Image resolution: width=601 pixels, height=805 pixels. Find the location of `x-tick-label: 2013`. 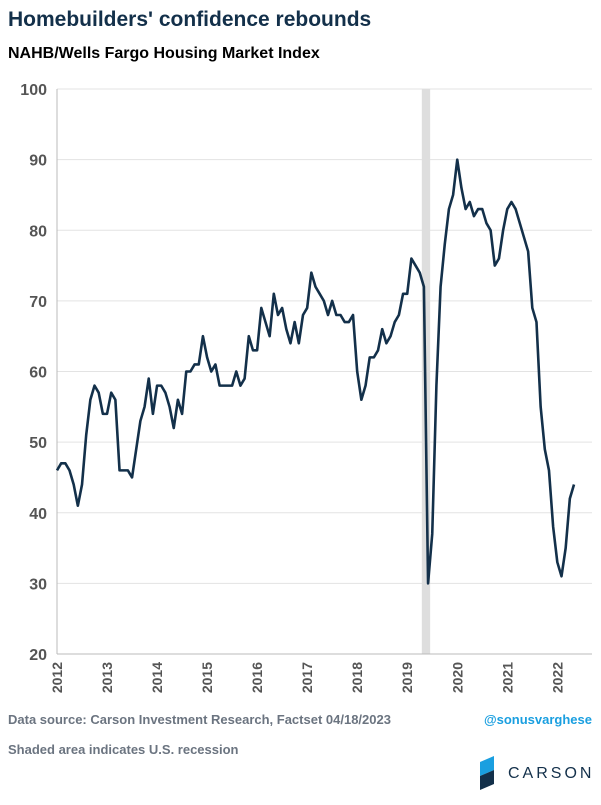

x-tick-label: 2013 is located at coordinates (107, 677).